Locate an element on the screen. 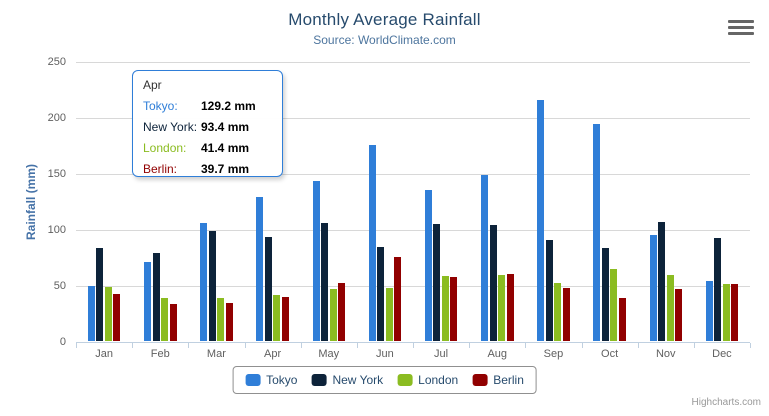  tooltip-series-label: Berlin: is located at coordinates (160, 169).